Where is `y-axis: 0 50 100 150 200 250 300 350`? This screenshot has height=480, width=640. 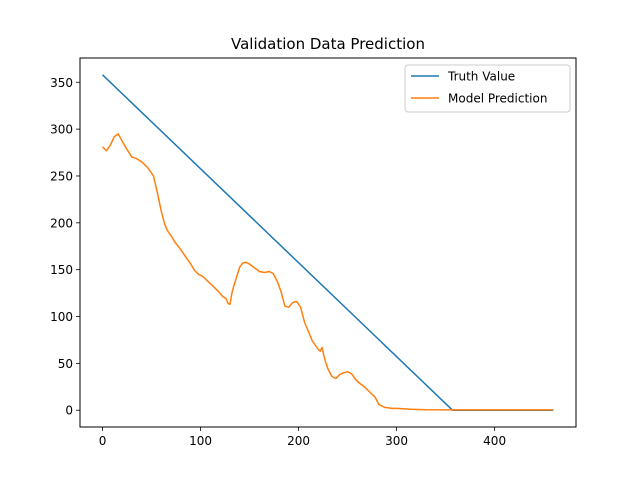 y-axis: 0 50 100 150 200 250 300 350 is located at coordinates (65, 247).